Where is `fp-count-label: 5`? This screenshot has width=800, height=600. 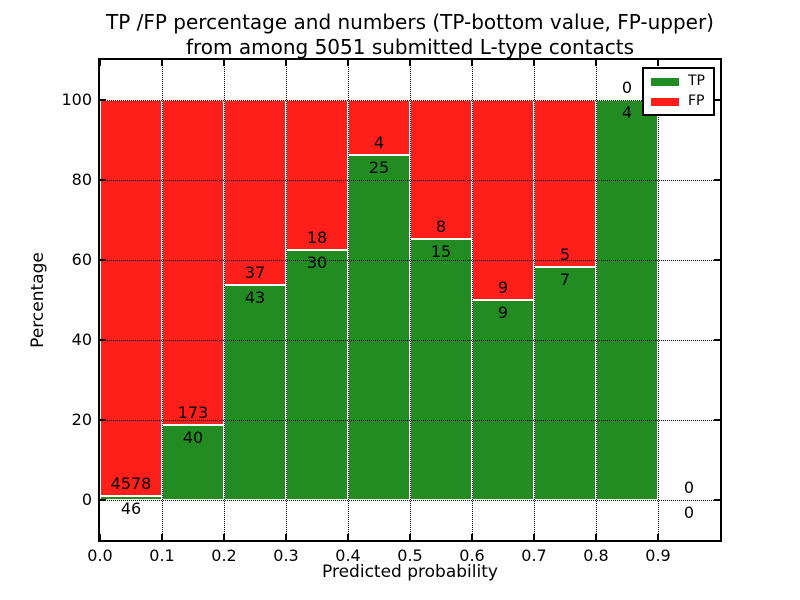
fp-count-label: 5 is located at coordinates (565, 254).